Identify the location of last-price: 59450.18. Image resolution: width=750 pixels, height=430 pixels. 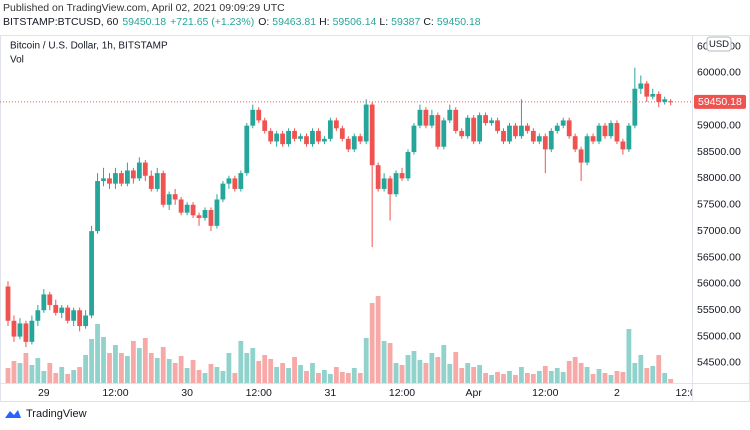
(144, 22).